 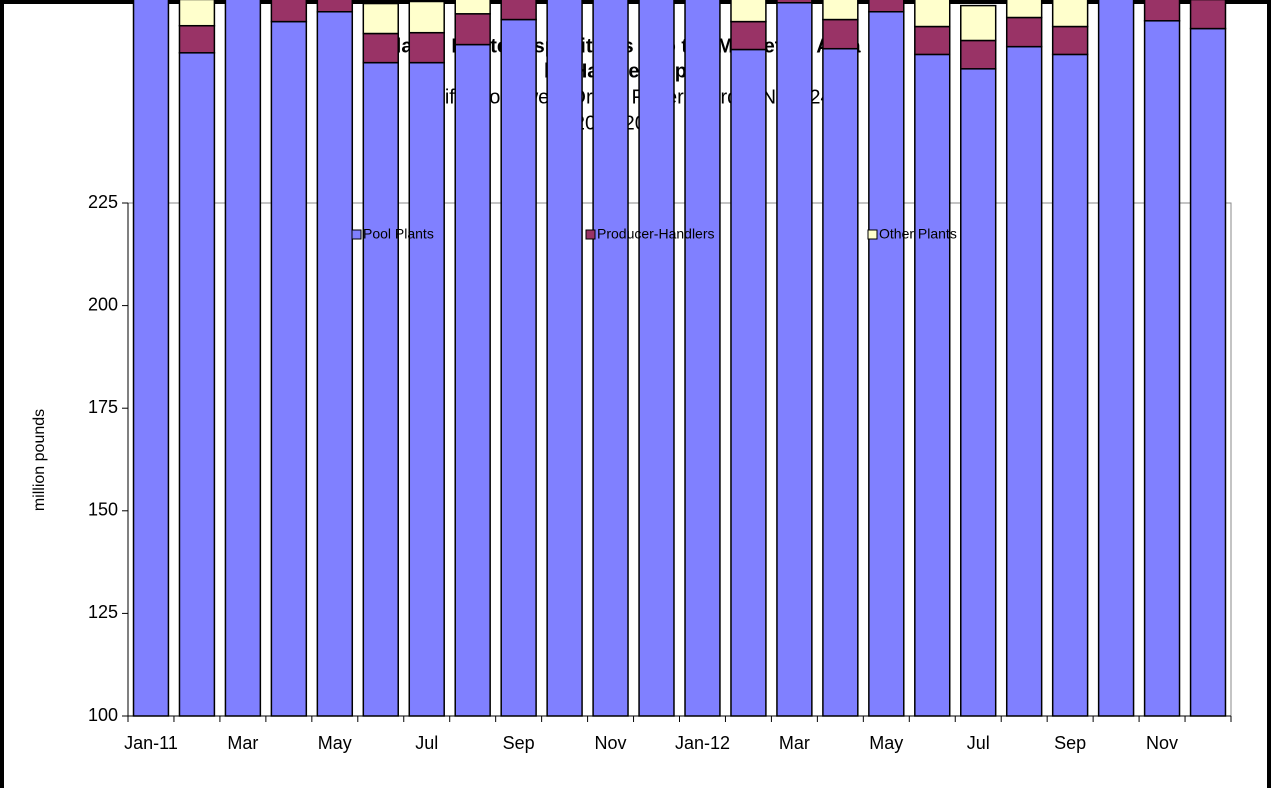 What do you see at coordinates (656, 234) in the screenshot?
I see `legend-label: Producer-Handlers` at bounding box center [656, 234].